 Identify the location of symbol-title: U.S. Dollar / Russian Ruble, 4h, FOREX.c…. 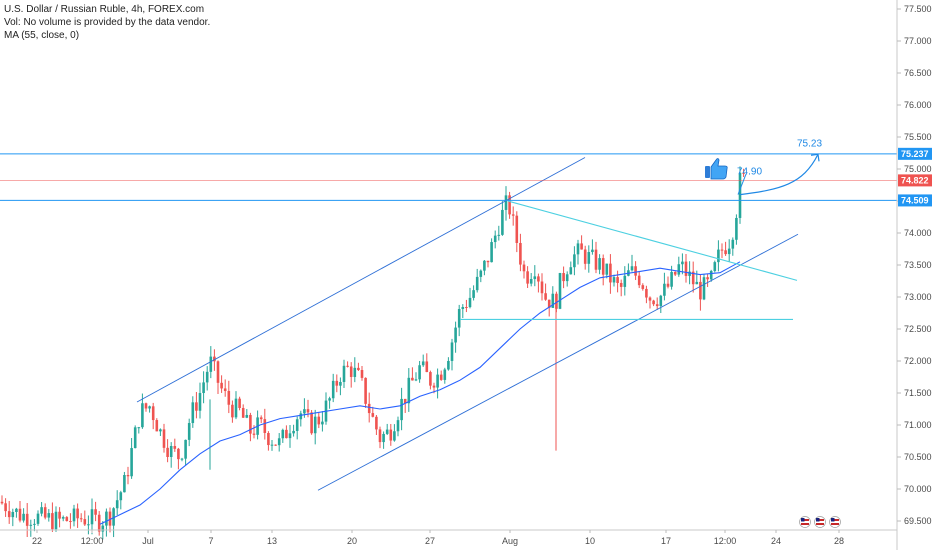
(104, 9).